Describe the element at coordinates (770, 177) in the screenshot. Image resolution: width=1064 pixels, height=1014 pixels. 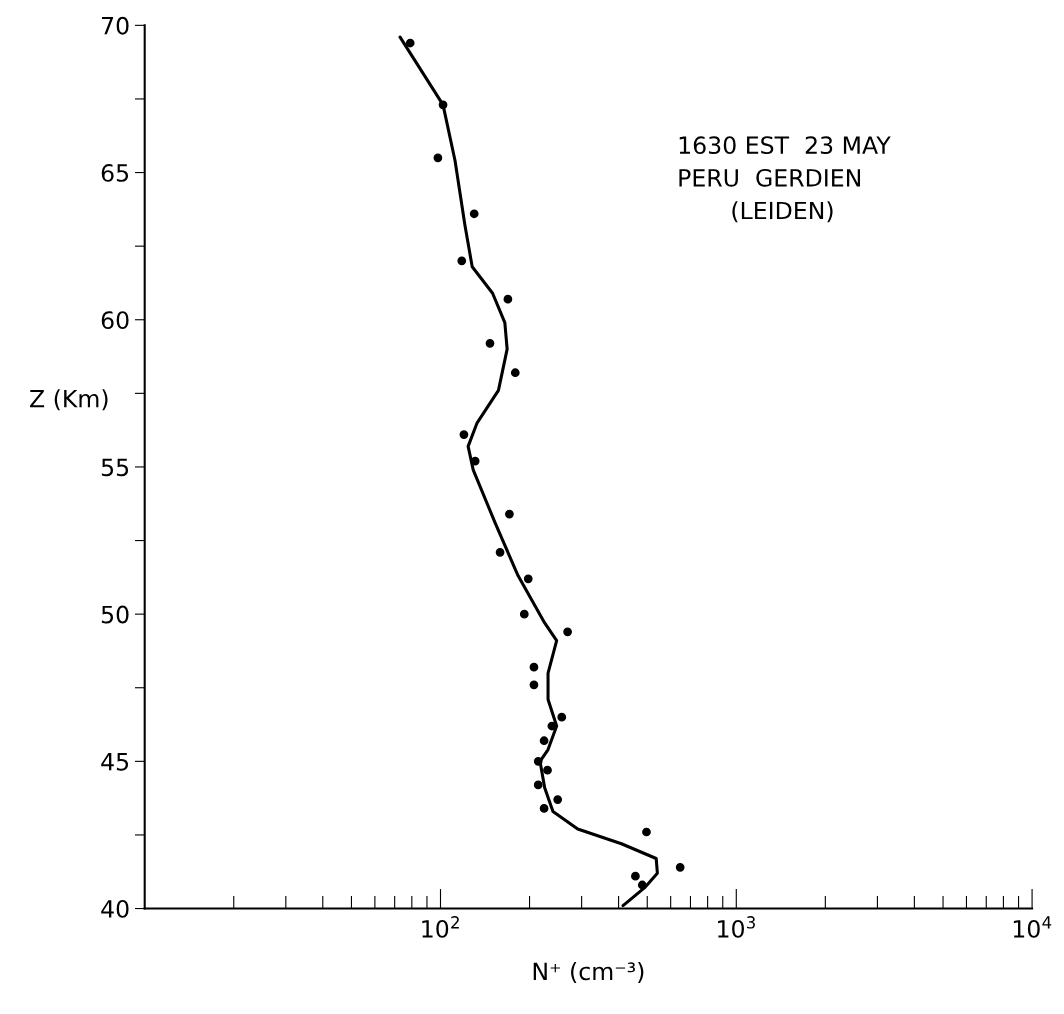
I see `annotation: PERU GERDIEN` at that location.